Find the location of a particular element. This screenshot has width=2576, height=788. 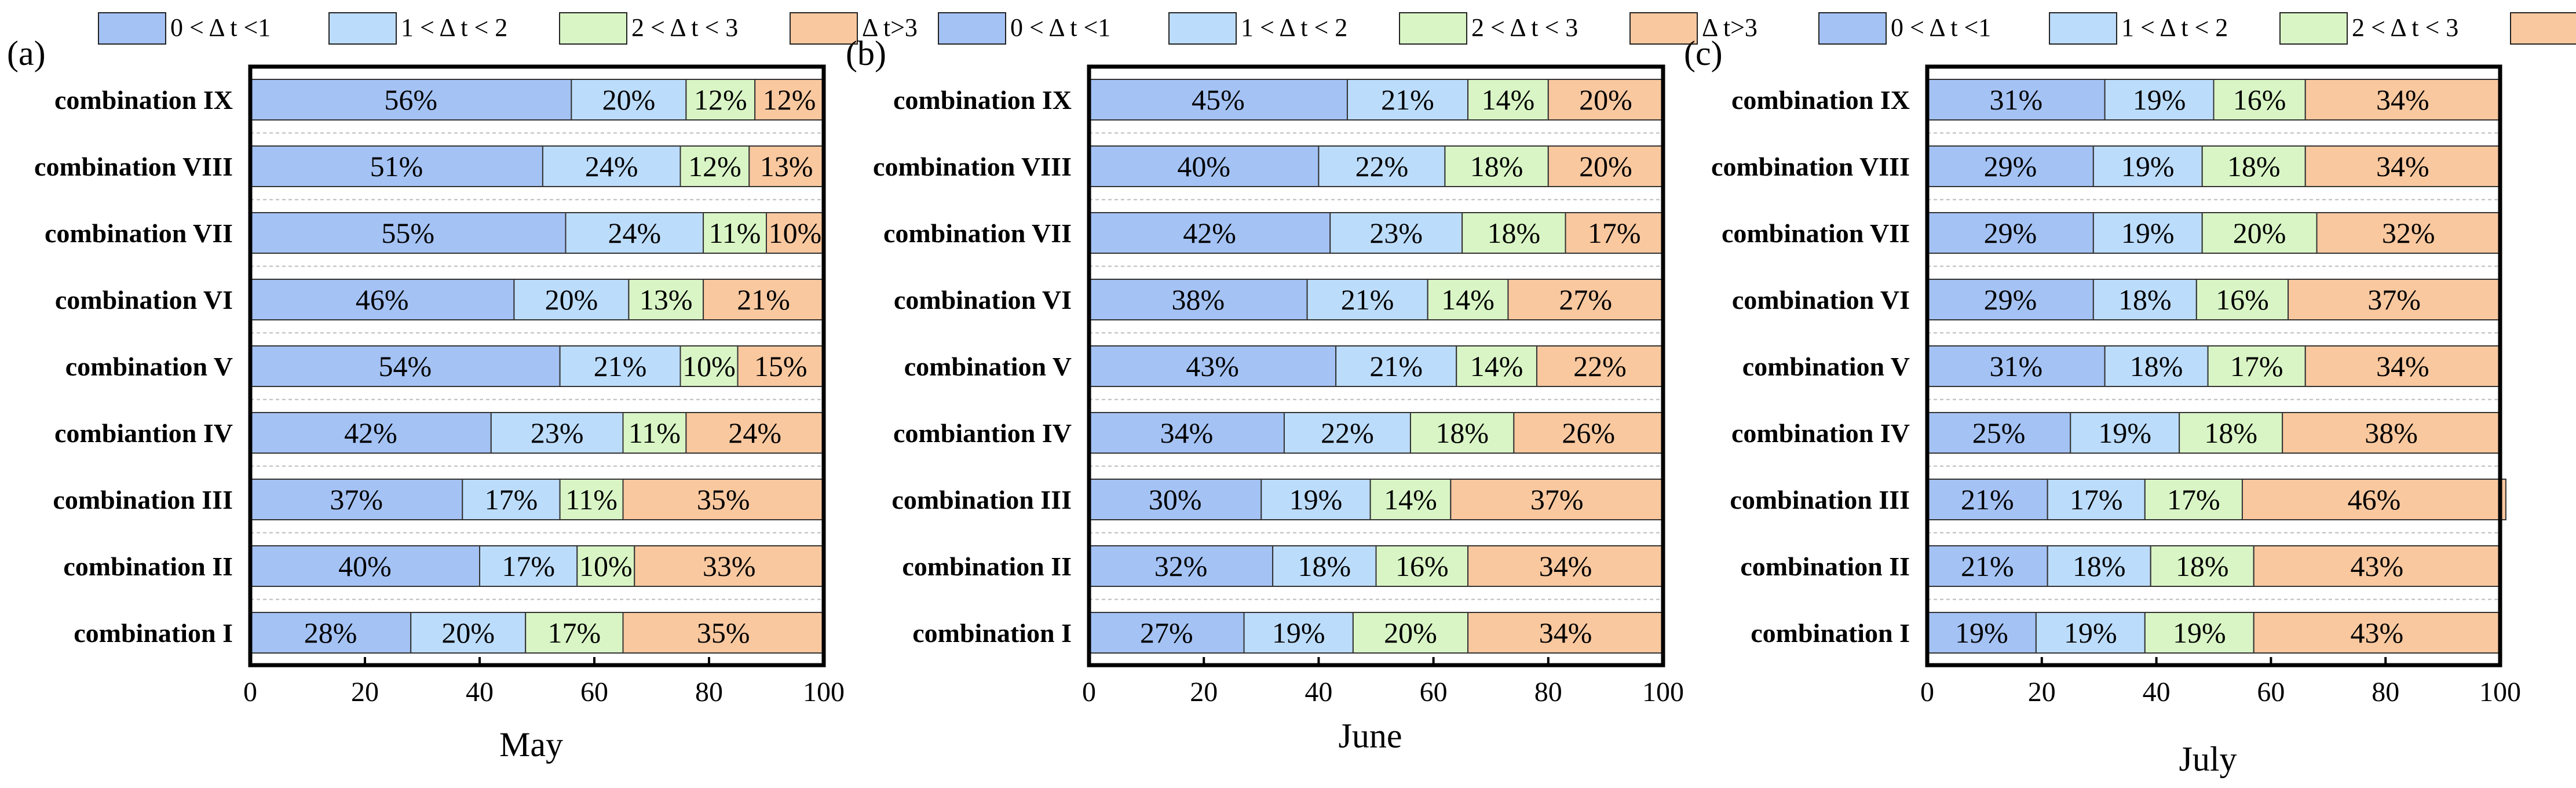

data-label: 26% is located at coordinates (1588, 433).